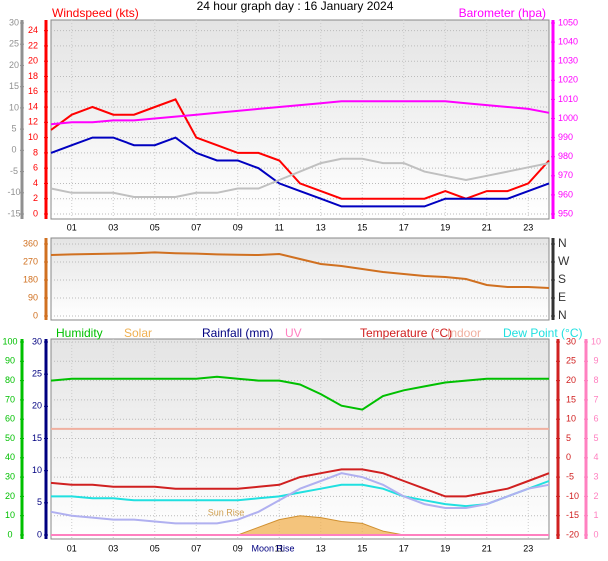  I want to click on y-tick-label: 960, so click(565, 194).